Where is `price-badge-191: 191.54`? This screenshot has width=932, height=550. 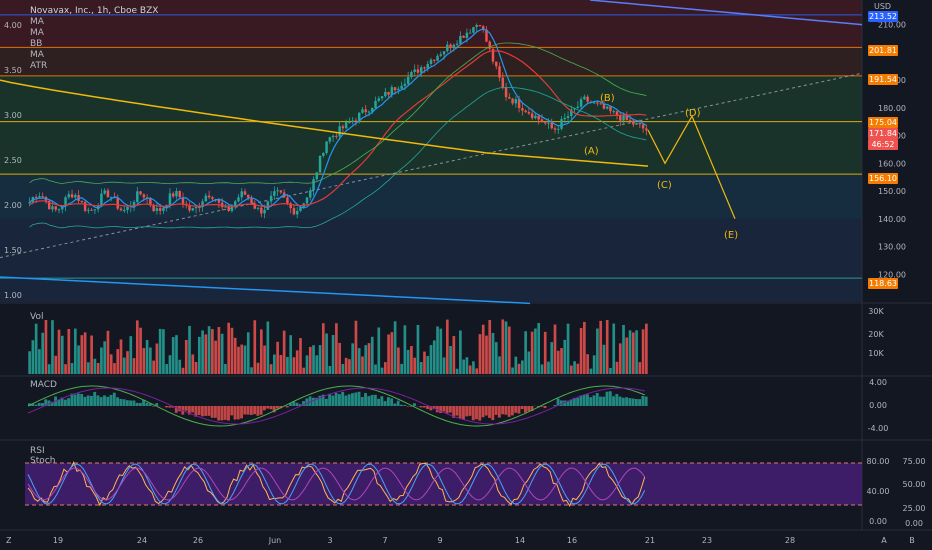
price-badge-191: 191.54 is located at coordinates (883, 79).